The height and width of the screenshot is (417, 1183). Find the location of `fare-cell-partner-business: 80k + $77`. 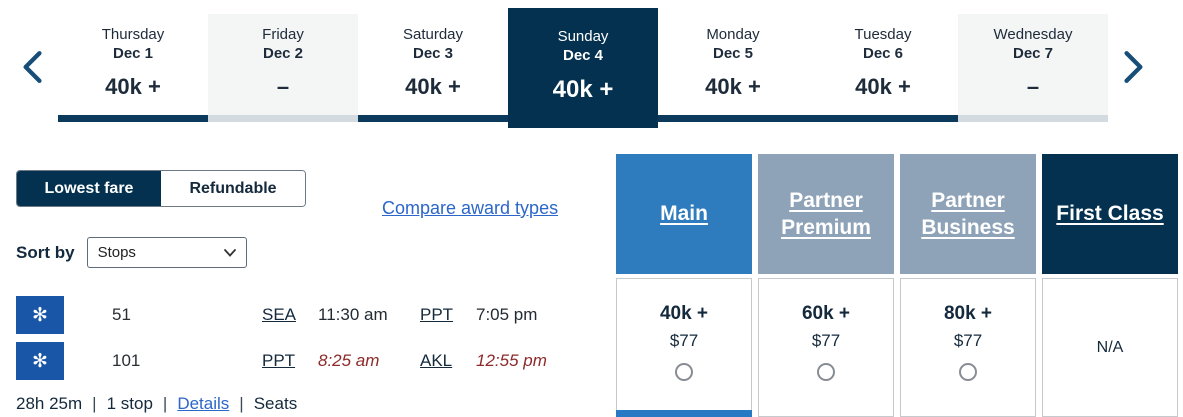

fare-cell-partner-business: 80k + $77 is located at coordinates (968, 347).